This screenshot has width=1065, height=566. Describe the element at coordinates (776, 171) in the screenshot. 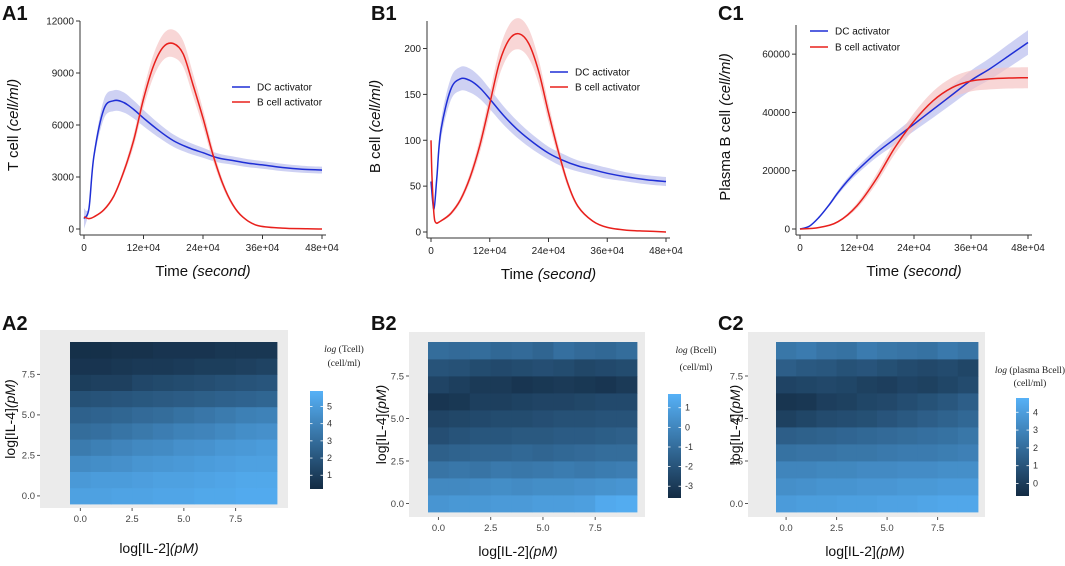

I see `y-tick-label: 20000` at that location.